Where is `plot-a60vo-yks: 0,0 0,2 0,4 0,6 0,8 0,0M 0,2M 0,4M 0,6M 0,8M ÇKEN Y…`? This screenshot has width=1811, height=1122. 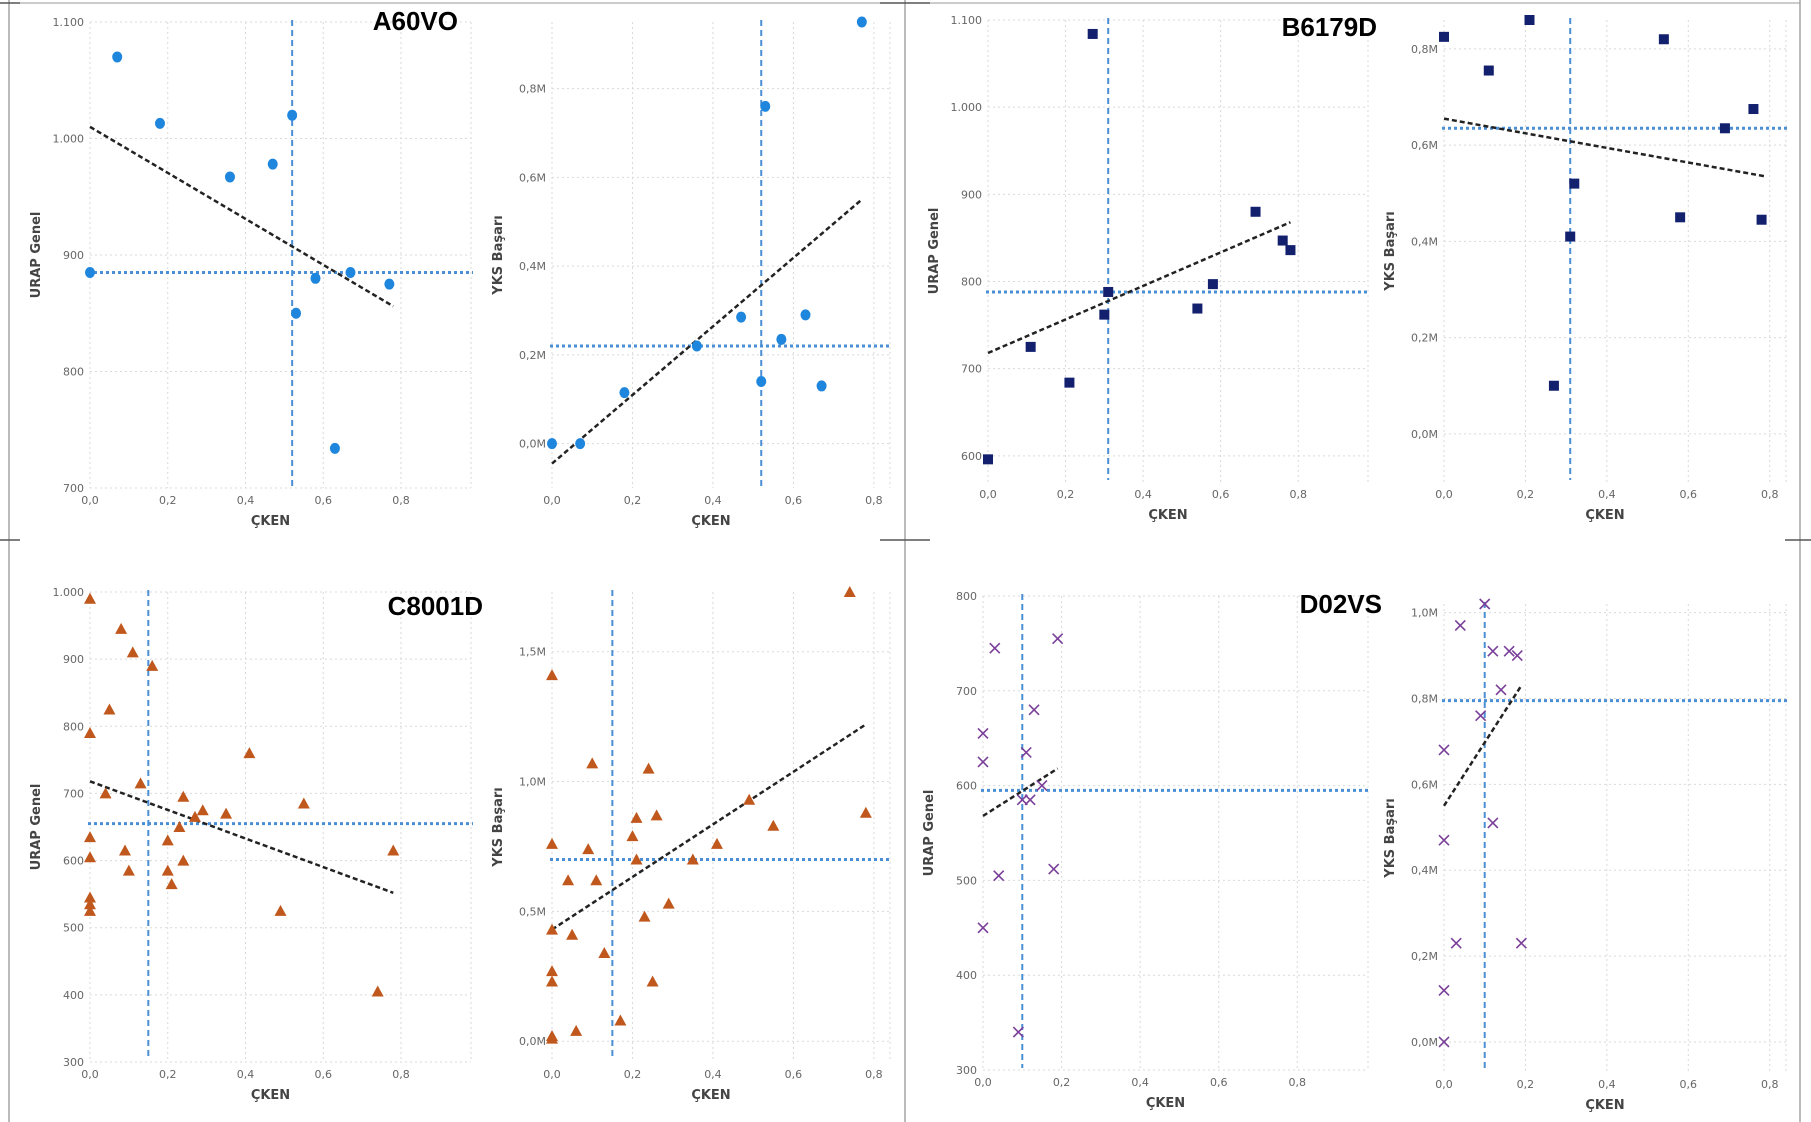 plot-a60vo-yks: 0,0 0,2 0,4 0,6 0,8 0,0M 0,2M 0,4M 0,6M 0,8M ÇKEN Y… is located at coordinates (691, 272).